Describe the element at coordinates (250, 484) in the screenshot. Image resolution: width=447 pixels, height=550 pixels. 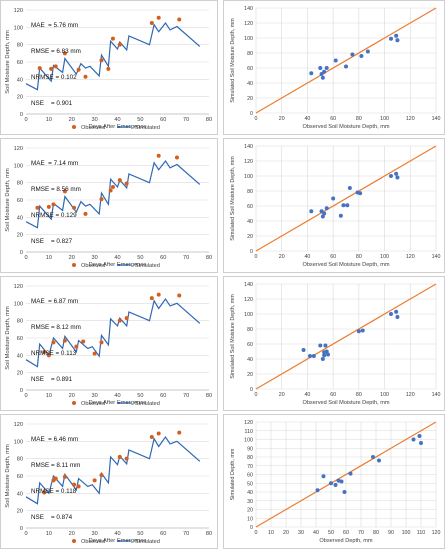
I see `y-tick-label: 50` at that location.